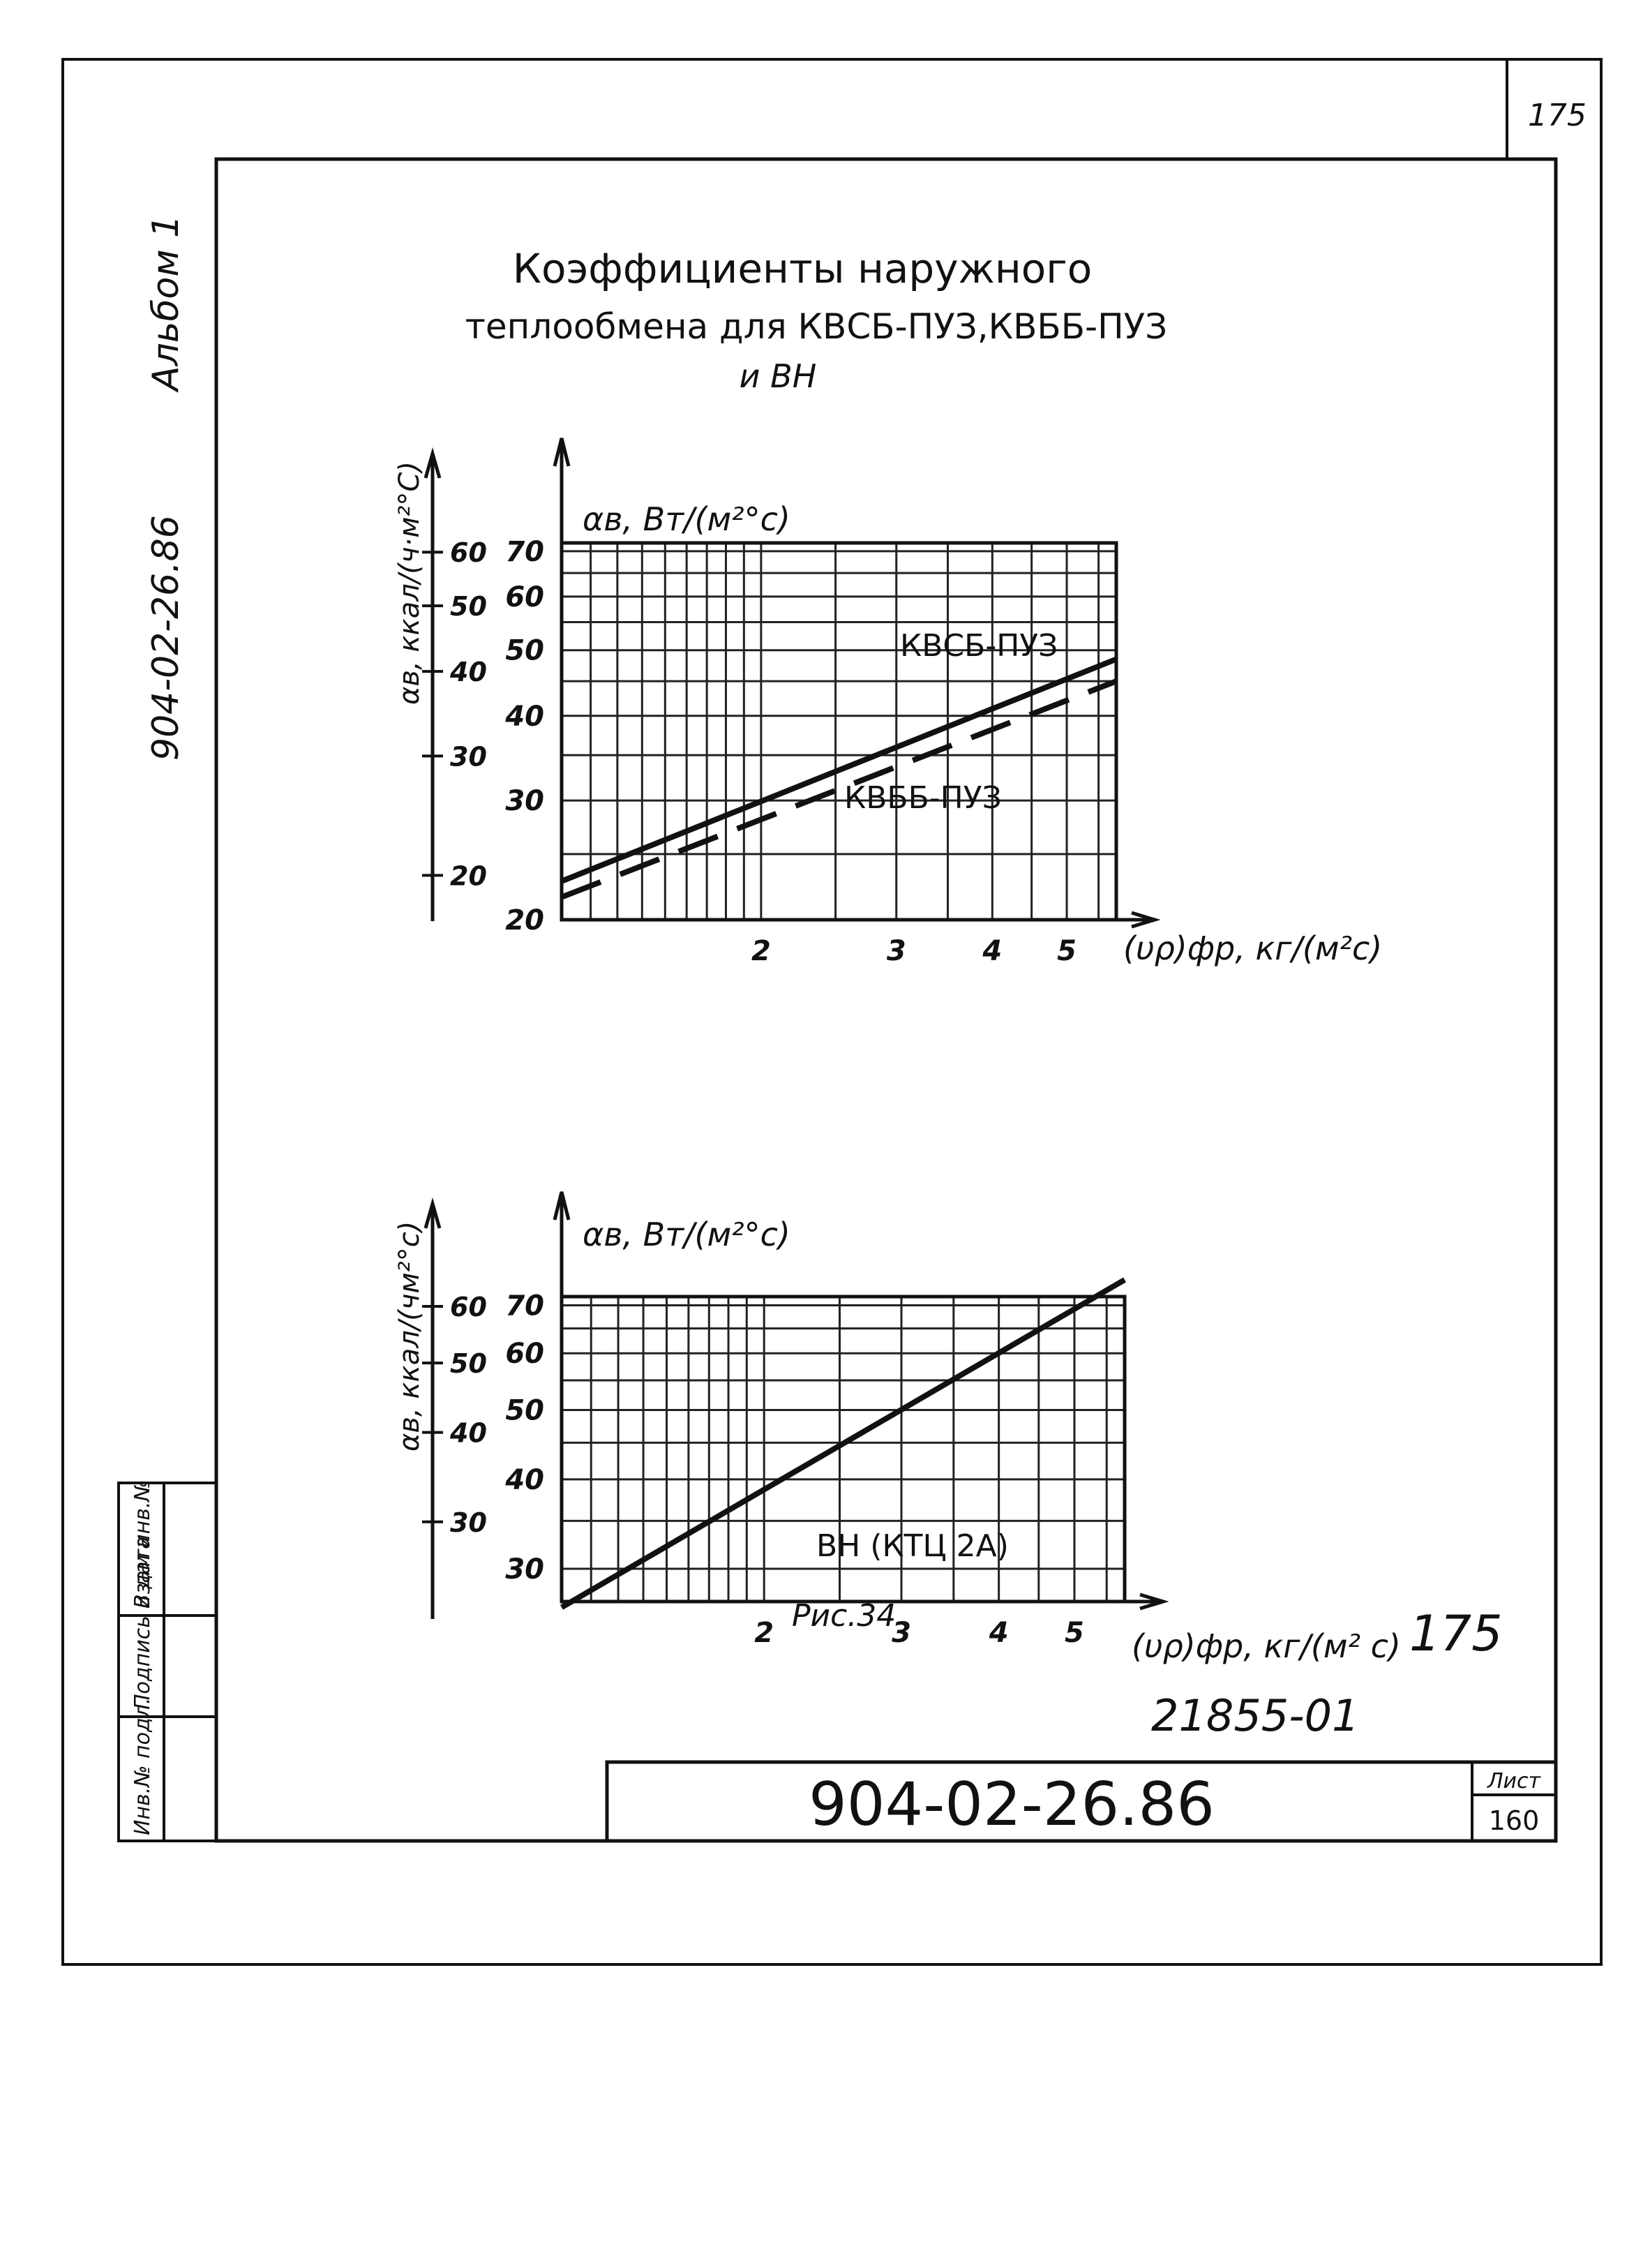 This screenshot has height=2268, width=1650. What do you see at coordinates (410, 583) in the screenshot?
I see `secondary-y-axis-label: αв, ккал/(ч·м²°С)` at bounding box center [410, 583].